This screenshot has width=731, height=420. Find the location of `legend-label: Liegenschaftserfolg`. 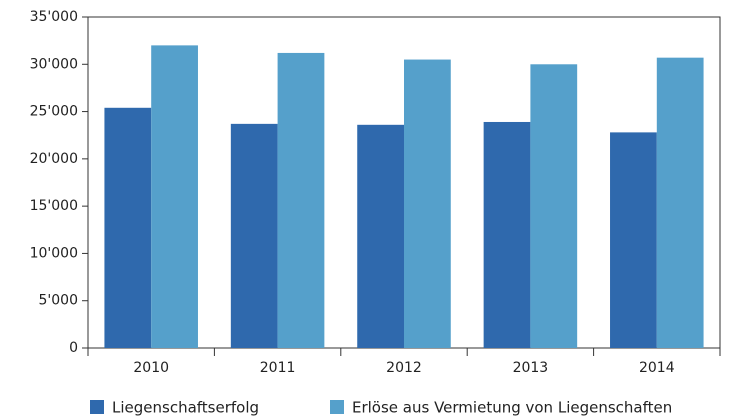

legend-label: Liegenschaftserfolg is located at coordinates (185, 408).